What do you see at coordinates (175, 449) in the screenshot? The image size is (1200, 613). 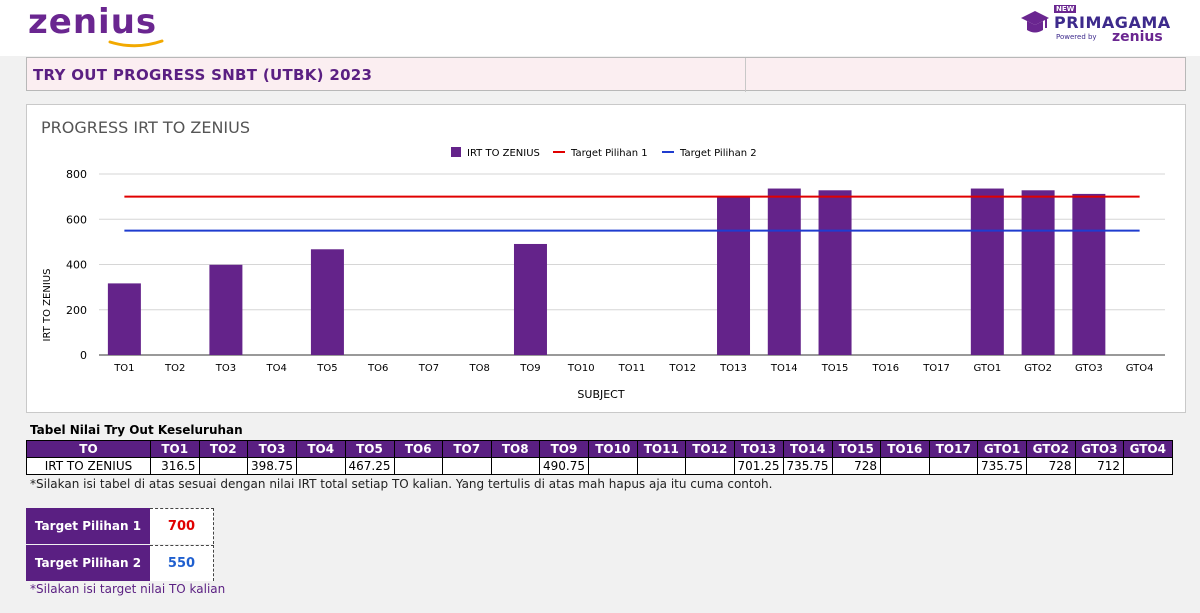 I see `table-header-cell: TO1` at bounding box center [175, 449].